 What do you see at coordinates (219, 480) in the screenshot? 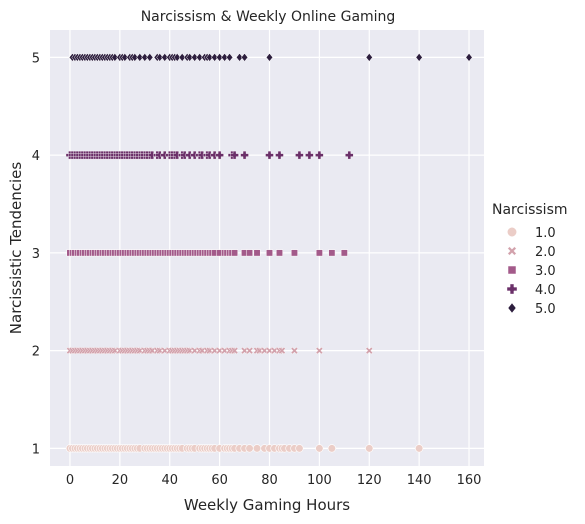
I see `x-tick-label: 60` at bounding box center [219, 480].